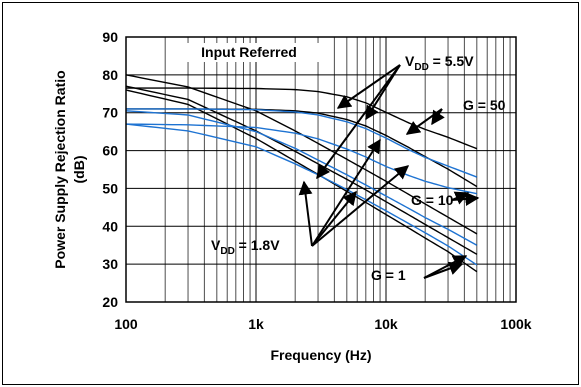  Describe the element at coordinates (110, 302) in the screenshot. I see `y-tick-label: 20` at that location.